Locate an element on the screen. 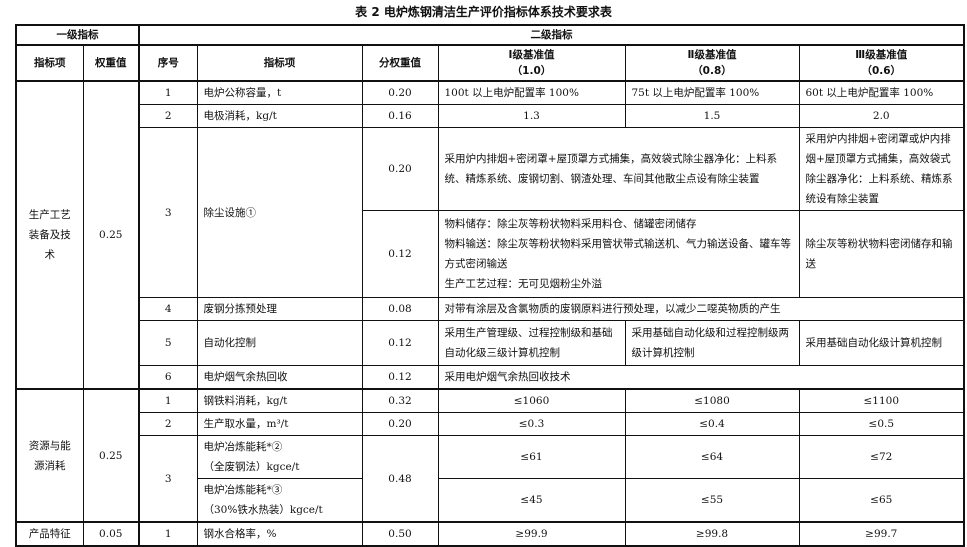  seq: 5 is located at coordinates (168, 343).